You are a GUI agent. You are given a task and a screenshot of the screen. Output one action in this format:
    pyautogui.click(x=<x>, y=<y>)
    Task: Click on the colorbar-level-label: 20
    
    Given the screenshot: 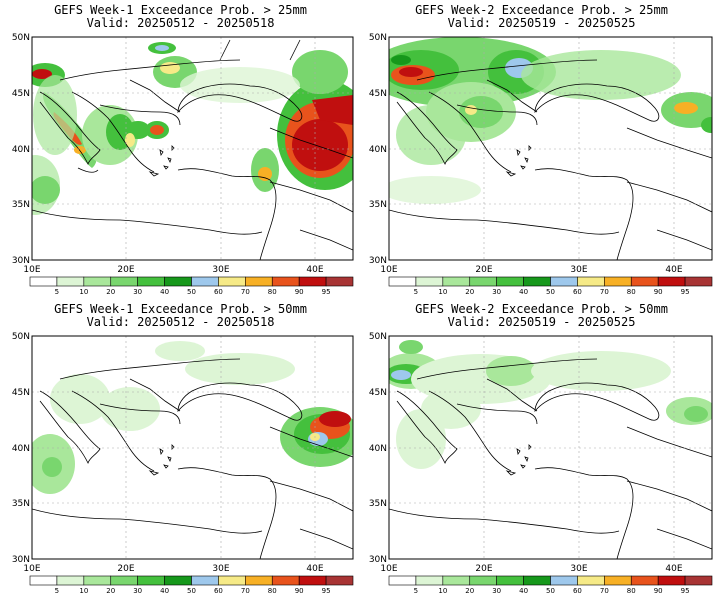 What is the action you would take?
    pyautogui.click(x=110, y=591)
    